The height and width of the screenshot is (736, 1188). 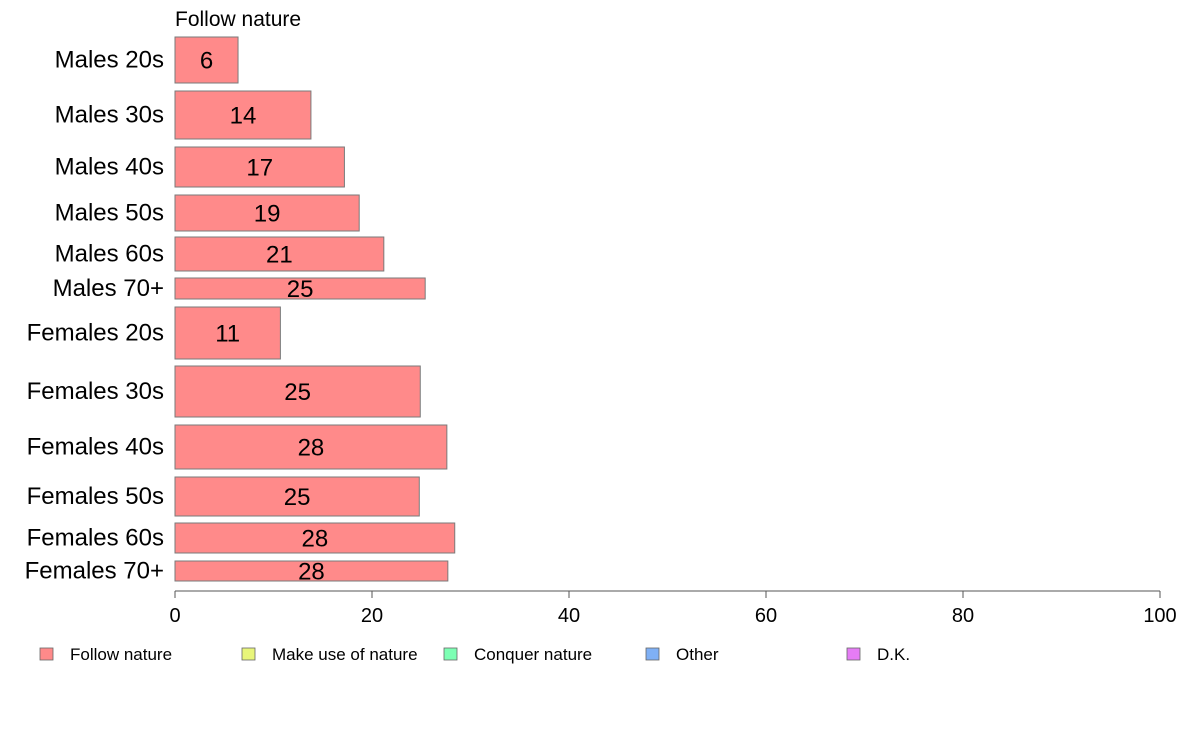 I want to click on category-label: Females 40s, so click(x=95, y=447).